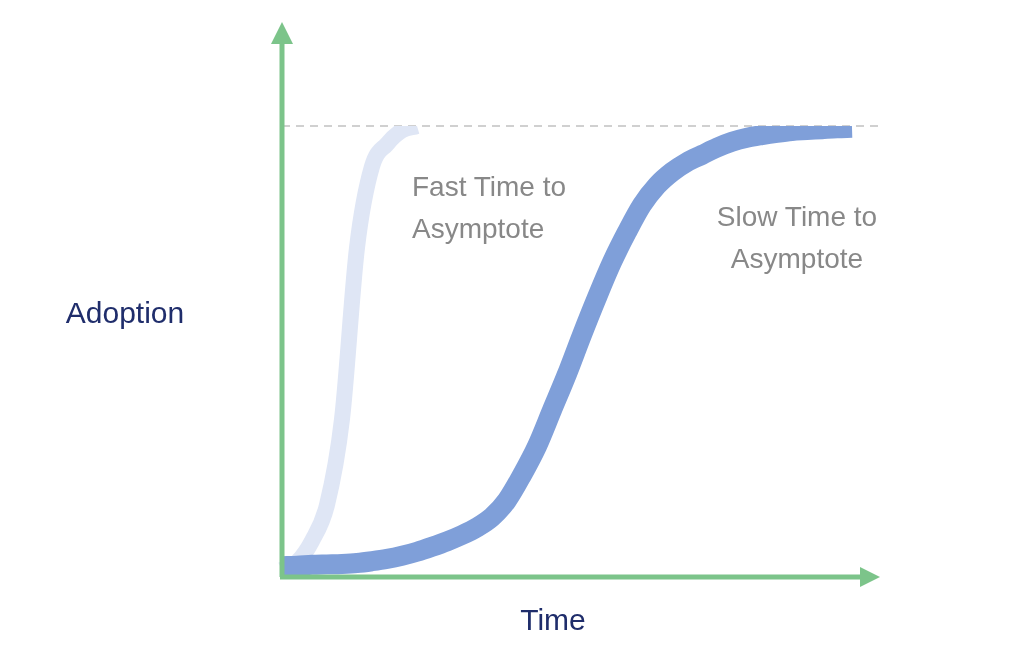  Describe the element at coordinates (125, 313) in the screenshot. I see `y-axis-title: Adoption` at that location.